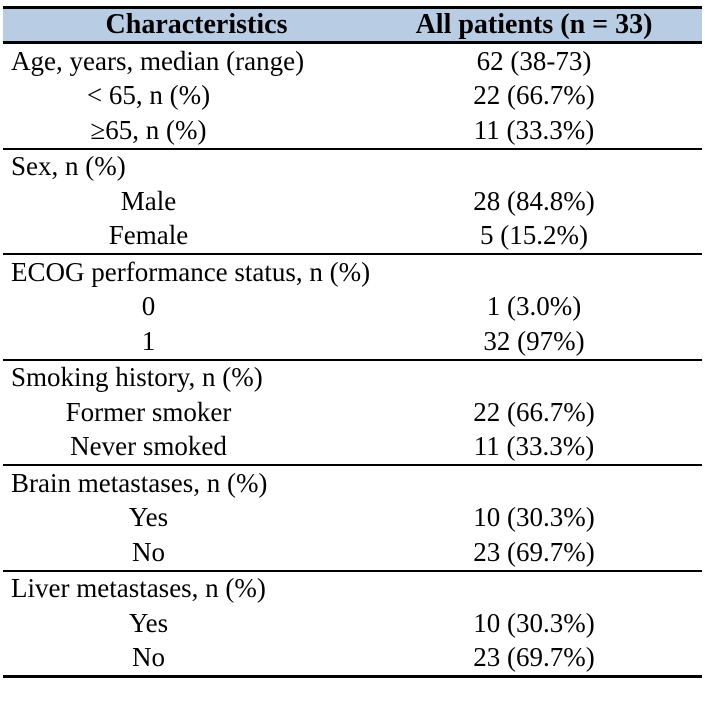  What do you see at coordinates (137, 377) in the screenshot?
I see `row-label: Smoking history, n (%)` at bounding box center [137, 377].